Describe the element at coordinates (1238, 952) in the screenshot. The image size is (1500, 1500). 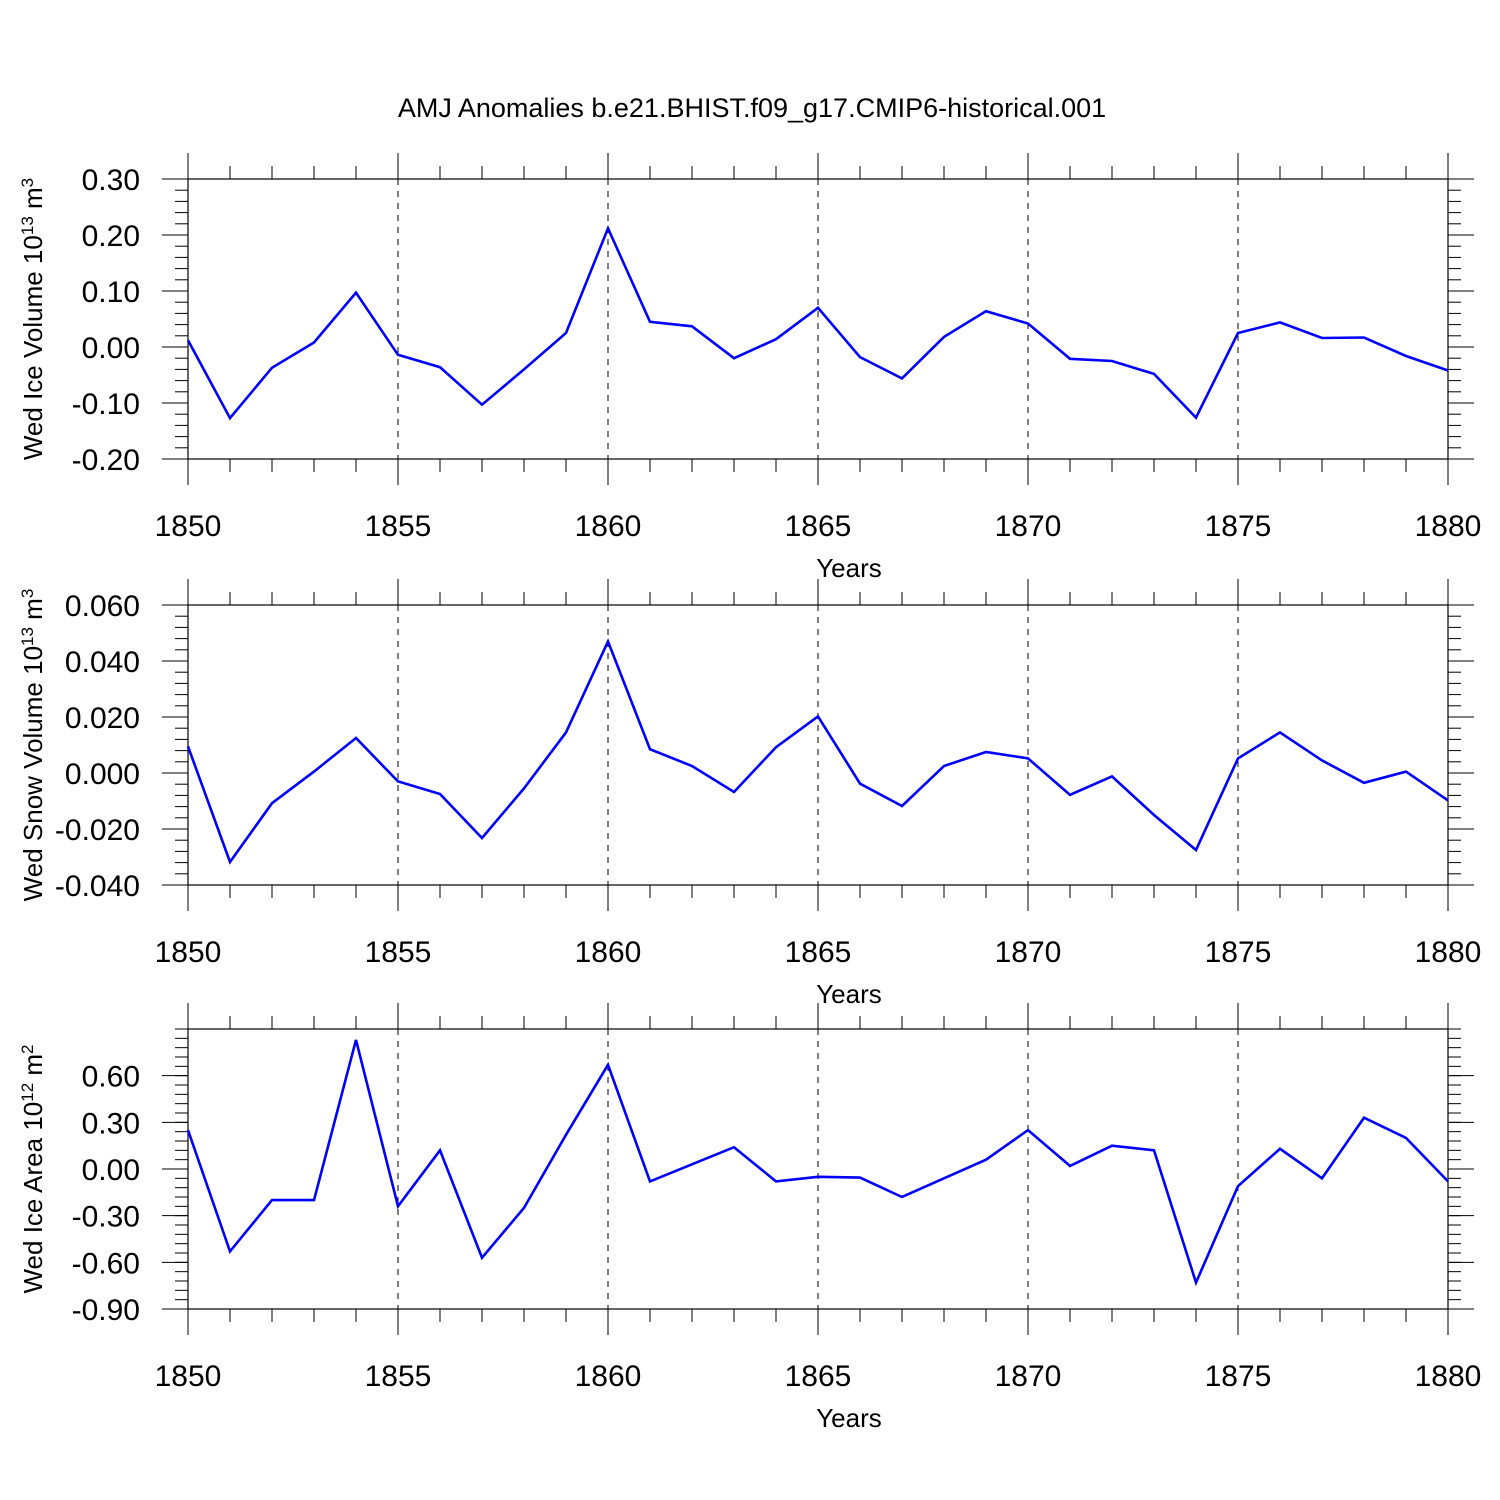
I see `snow-volume-x-tick-label: 1875` at that location.